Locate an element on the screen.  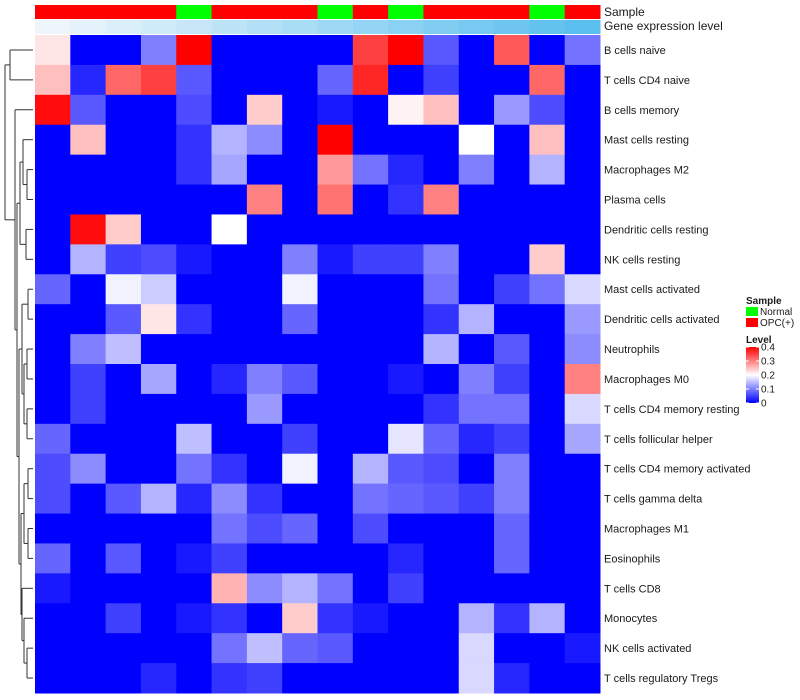
level-tick-label: 0.2 is located at coordinates (768, 376).